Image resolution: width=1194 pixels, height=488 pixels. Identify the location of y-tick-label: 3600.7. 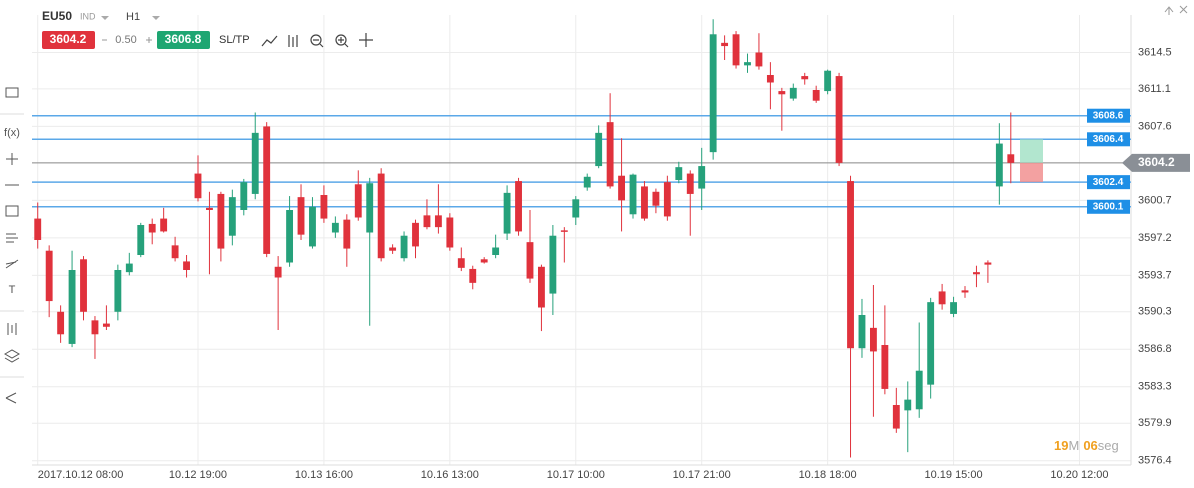
(1155, 200).